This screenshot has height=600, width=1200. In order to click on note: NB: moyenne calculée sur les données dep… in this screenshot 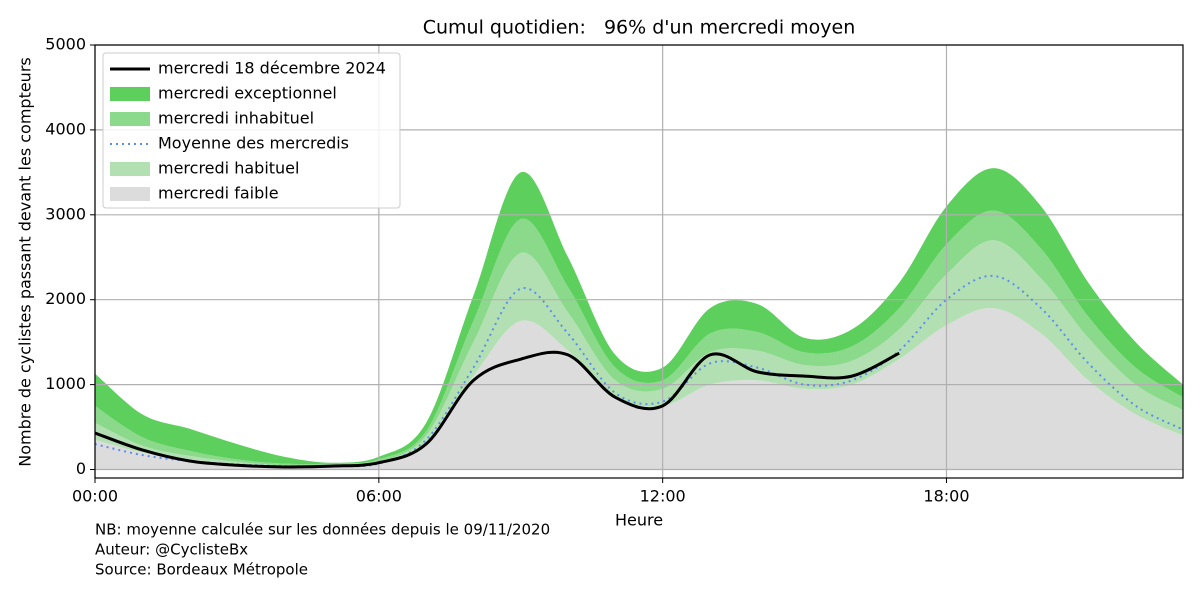, I will do `click(322, 530)`.